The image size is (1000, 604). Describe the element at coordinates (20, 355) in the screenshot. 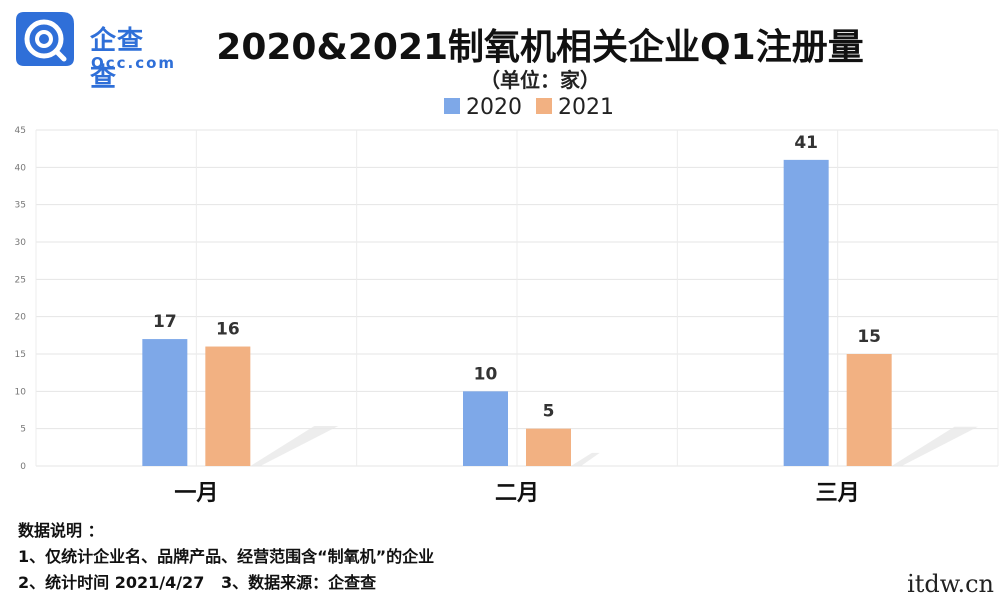

I see `y-tick-label: 15` at that location.